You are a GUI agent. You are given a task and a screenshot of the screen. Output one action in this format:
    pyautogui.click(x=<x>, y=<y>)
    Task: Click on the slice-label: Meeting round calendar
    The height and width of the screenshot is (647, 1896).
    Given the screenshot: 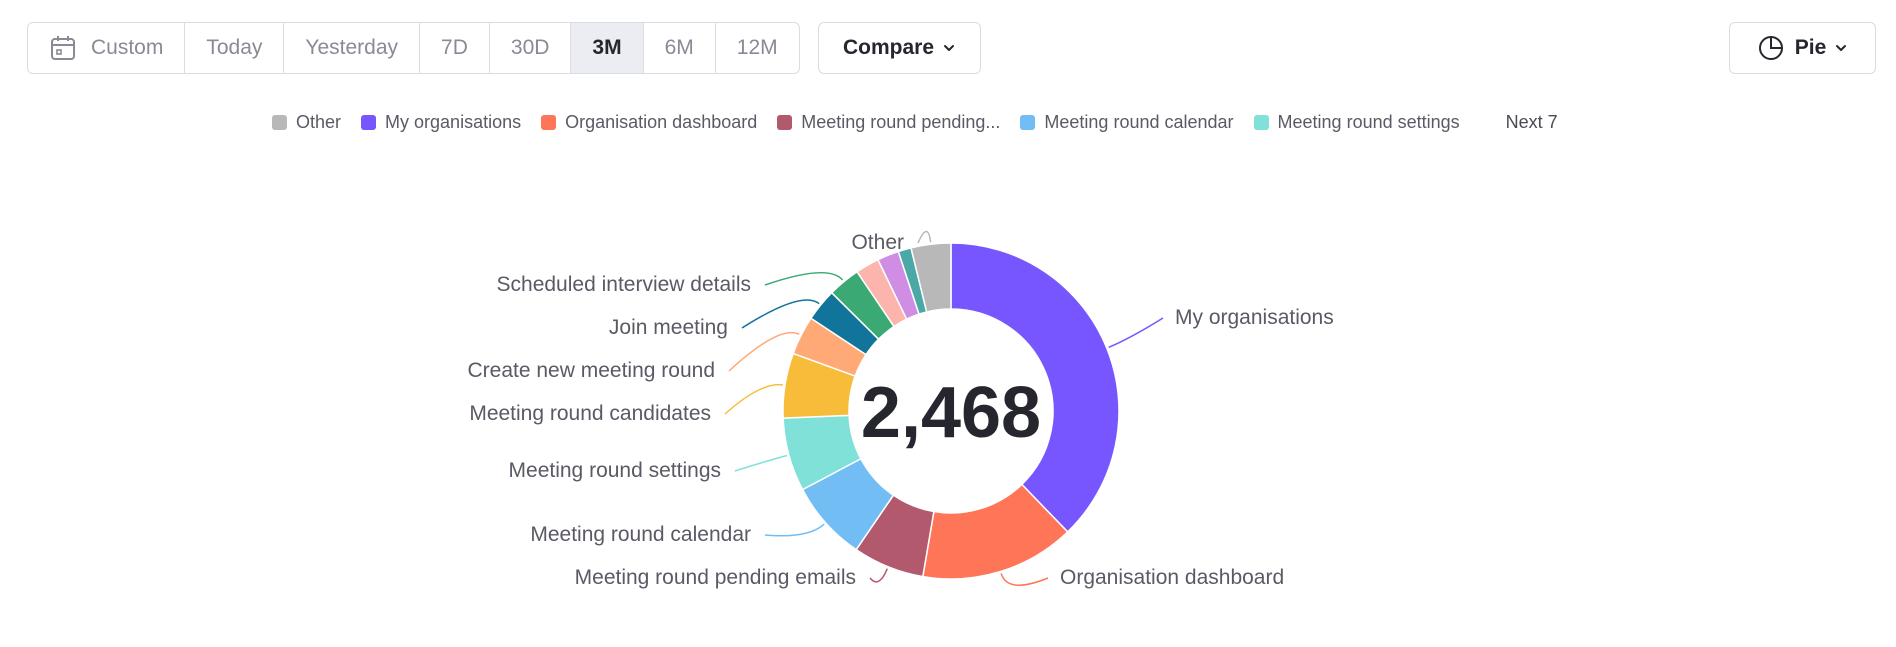 What is the action you would take?
    pyautogui.click(x=640, y=534)
    